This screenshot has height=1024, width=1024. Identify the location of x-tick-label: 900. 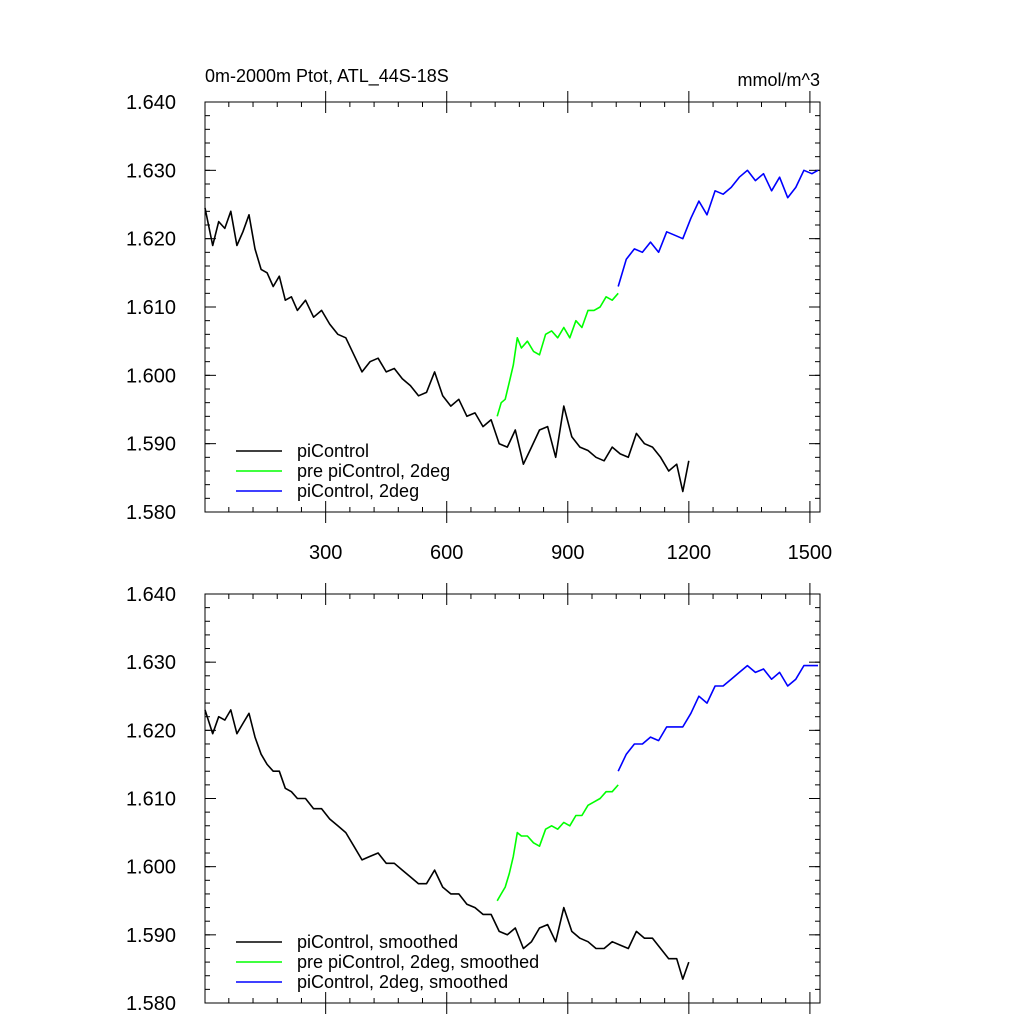
(567, 553).